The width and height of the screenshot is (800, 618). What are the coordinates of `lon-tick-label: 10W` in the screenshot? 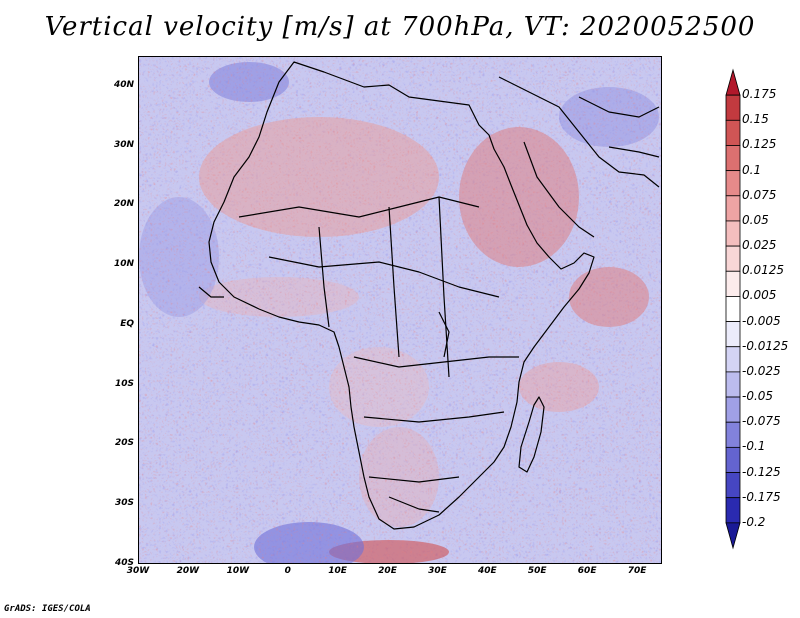 It's located at (238, 571).